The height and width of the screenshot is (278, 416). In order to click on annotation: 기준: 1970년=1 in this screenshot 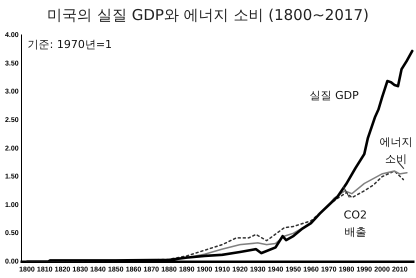, I will do `click(70, 45)`.